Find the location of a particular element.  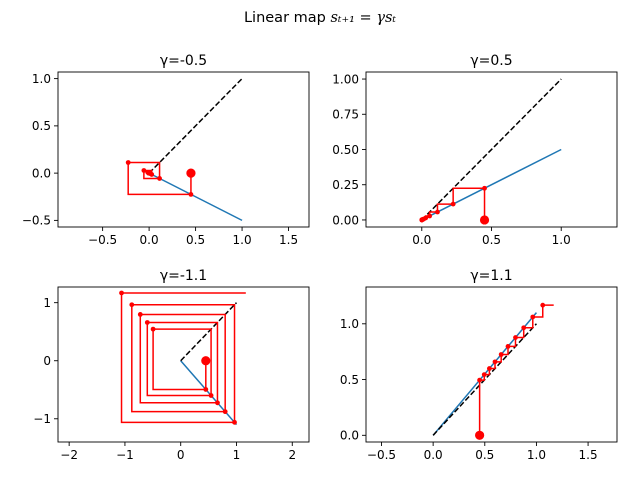

x-tick-label: 0 is located at coordinates (181, 455).